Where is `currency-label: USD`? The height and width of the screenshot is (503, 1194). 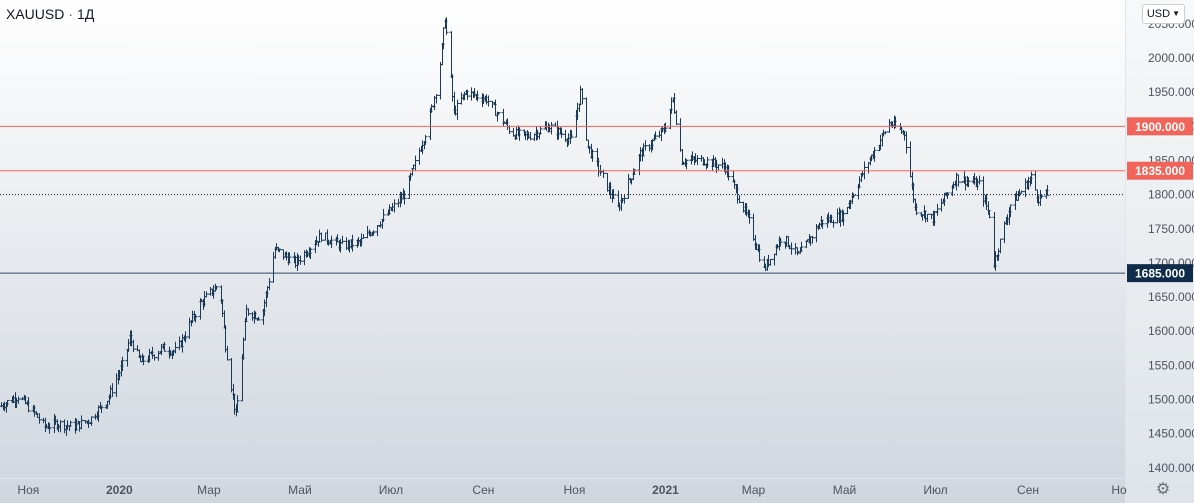
currency-label: USD is located at coordinates (1158, 14).